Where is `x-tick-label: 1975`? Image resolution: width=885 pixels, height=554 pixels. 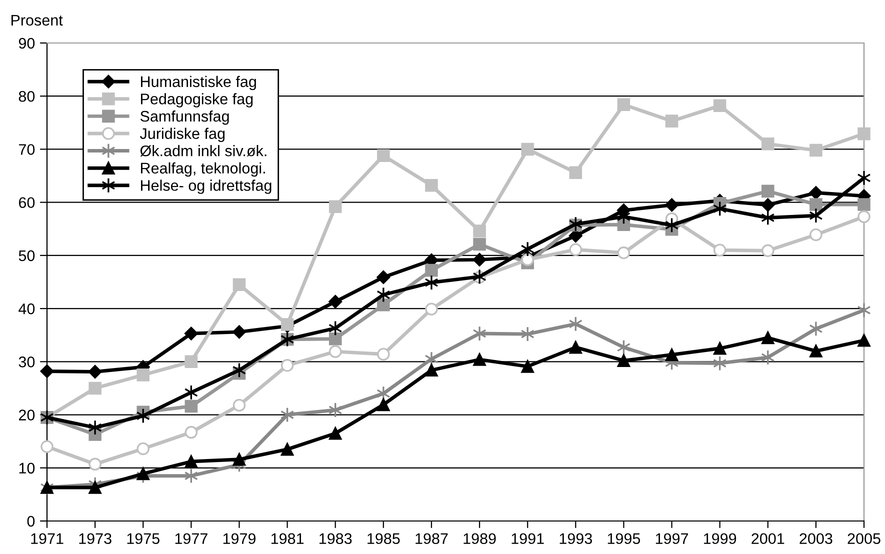 x-tick-label: 1975 is located at coordinates (143, 538).